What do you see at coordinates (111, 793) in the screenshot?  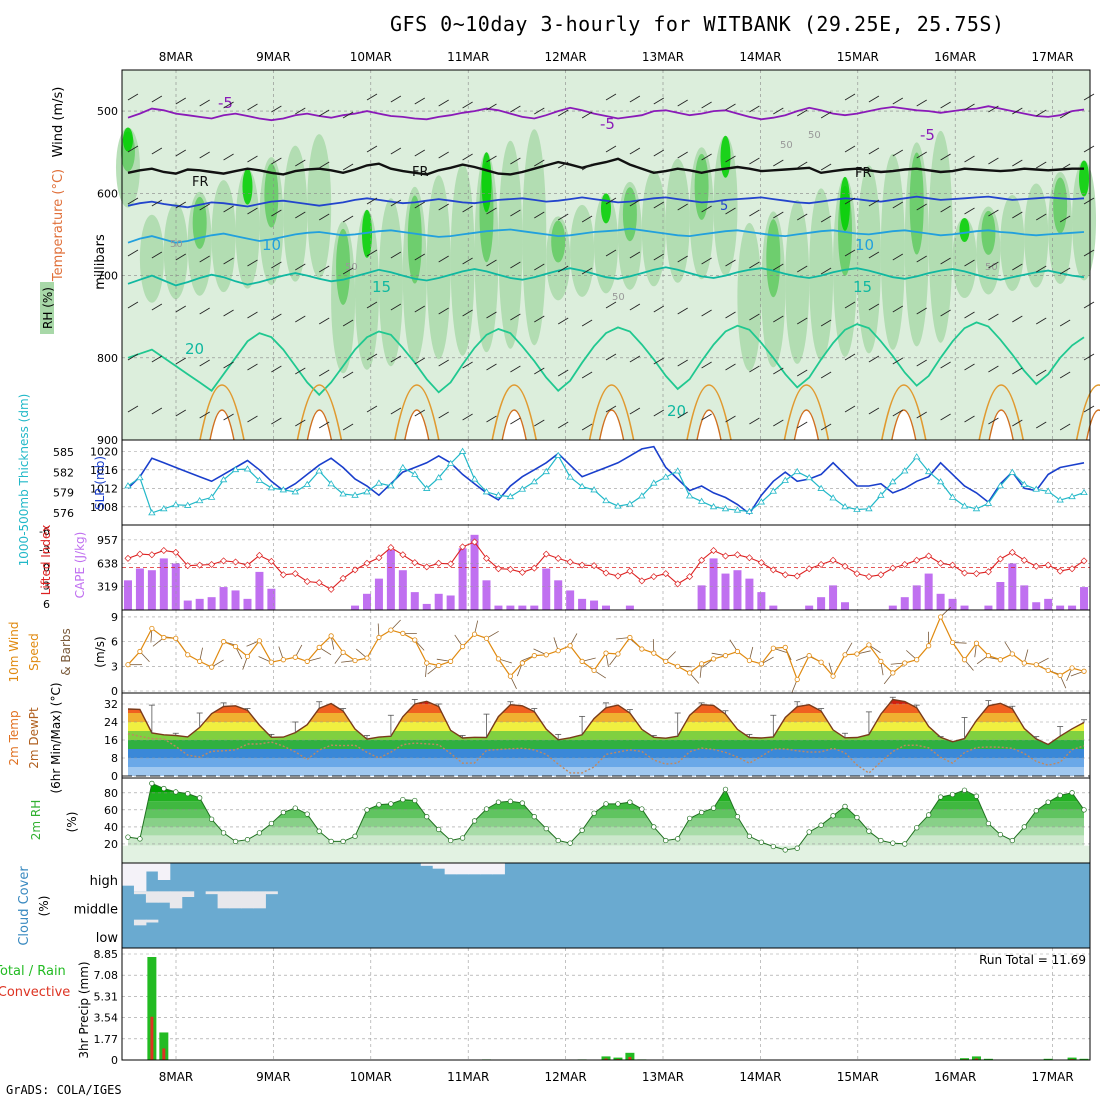 I see `y-tick-label: 80` at bounding box center [111, 793].